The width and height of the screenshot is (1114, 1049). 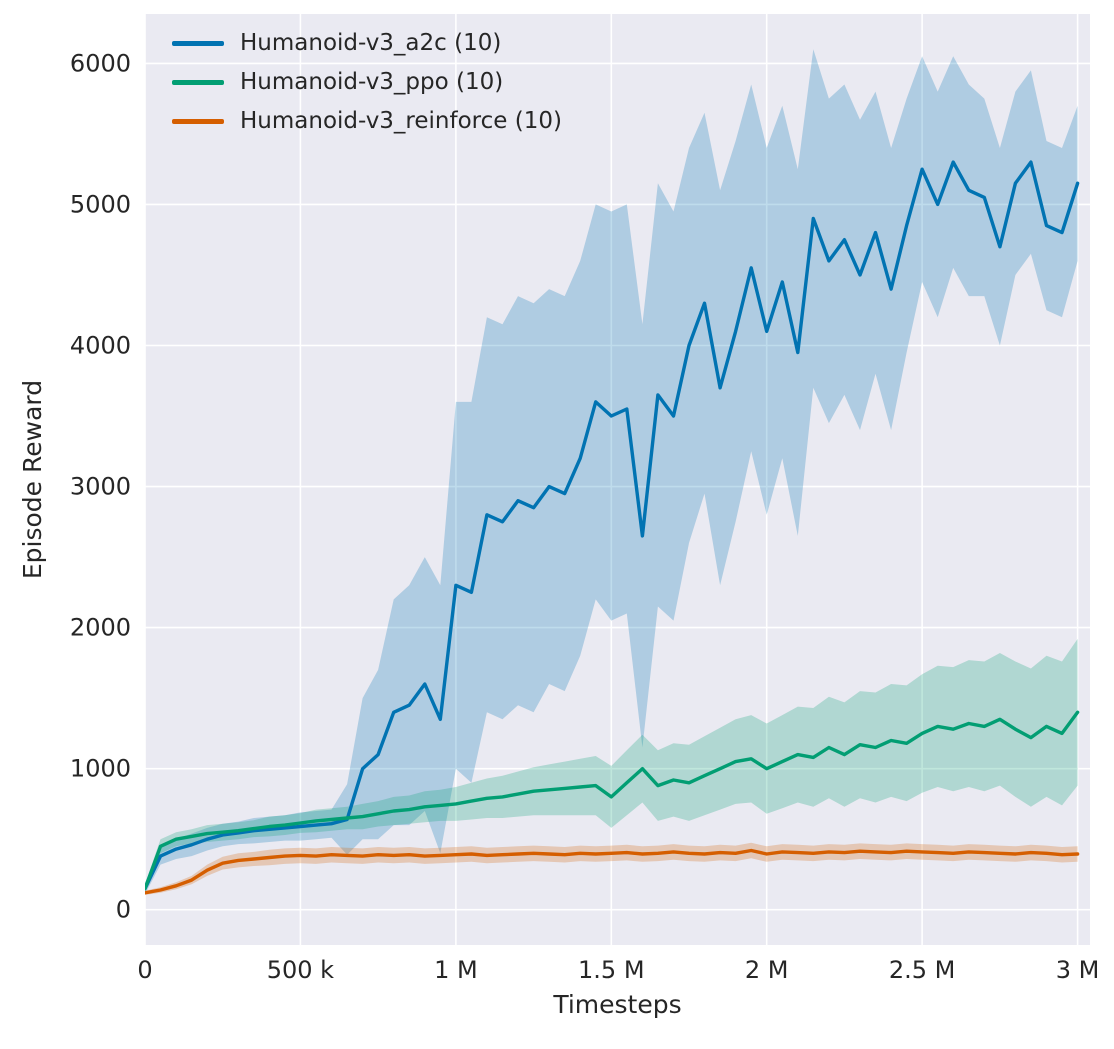 I want to click on y-axis-label: Episode Reward, so click(x=32, y=479).